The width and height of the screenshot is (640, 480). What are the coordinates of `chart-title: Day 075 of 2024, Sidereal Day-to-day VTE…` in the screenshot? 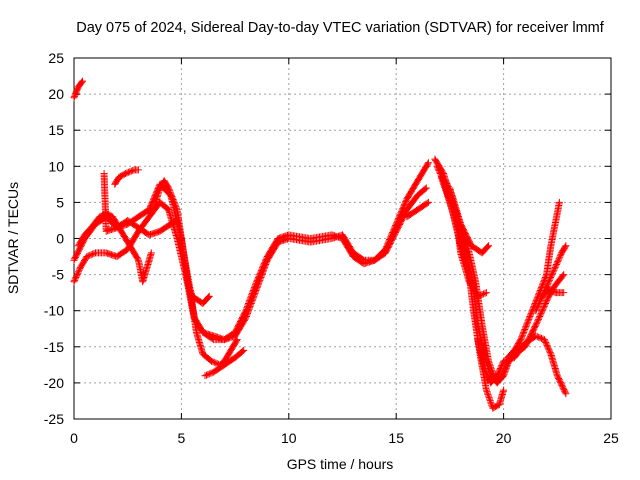 It's located at (340, 28).